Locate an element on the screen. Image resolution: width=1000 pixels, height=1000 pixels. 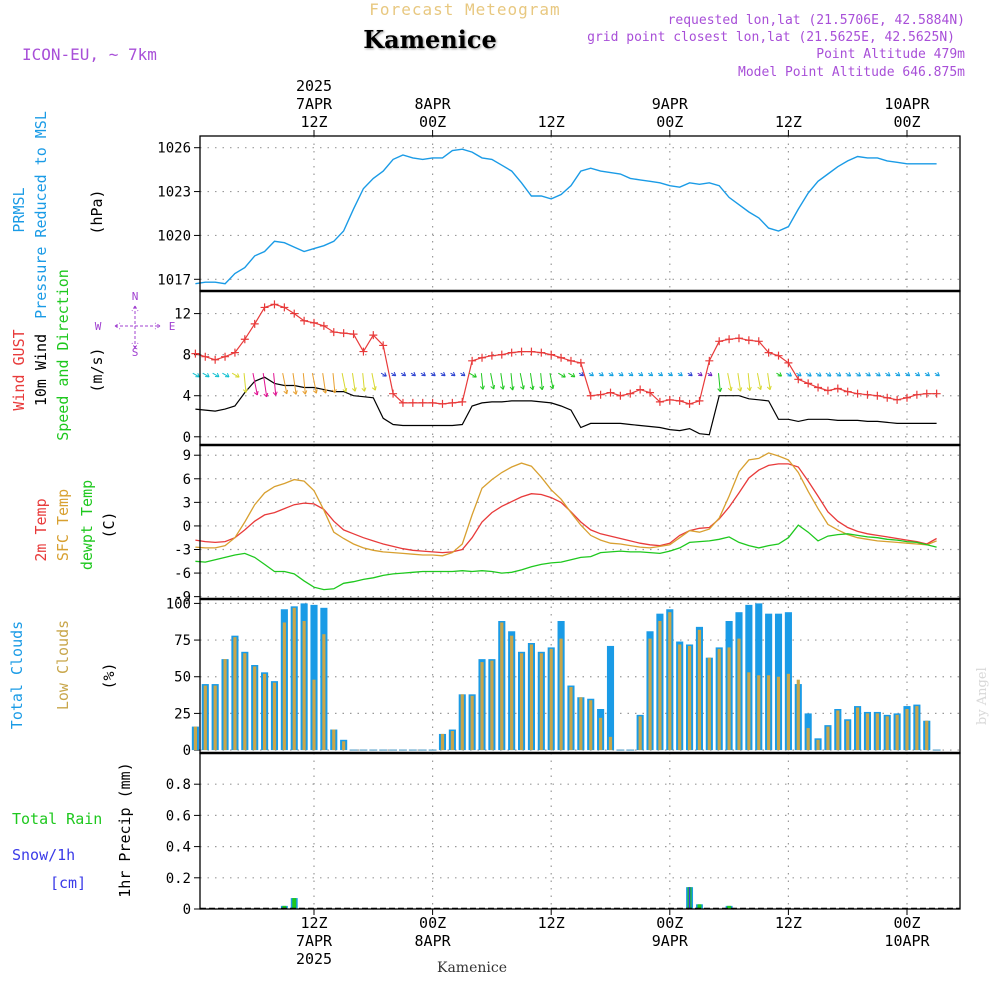
precip-ytick-label: 0.2 is located at coordinates (178, 879).